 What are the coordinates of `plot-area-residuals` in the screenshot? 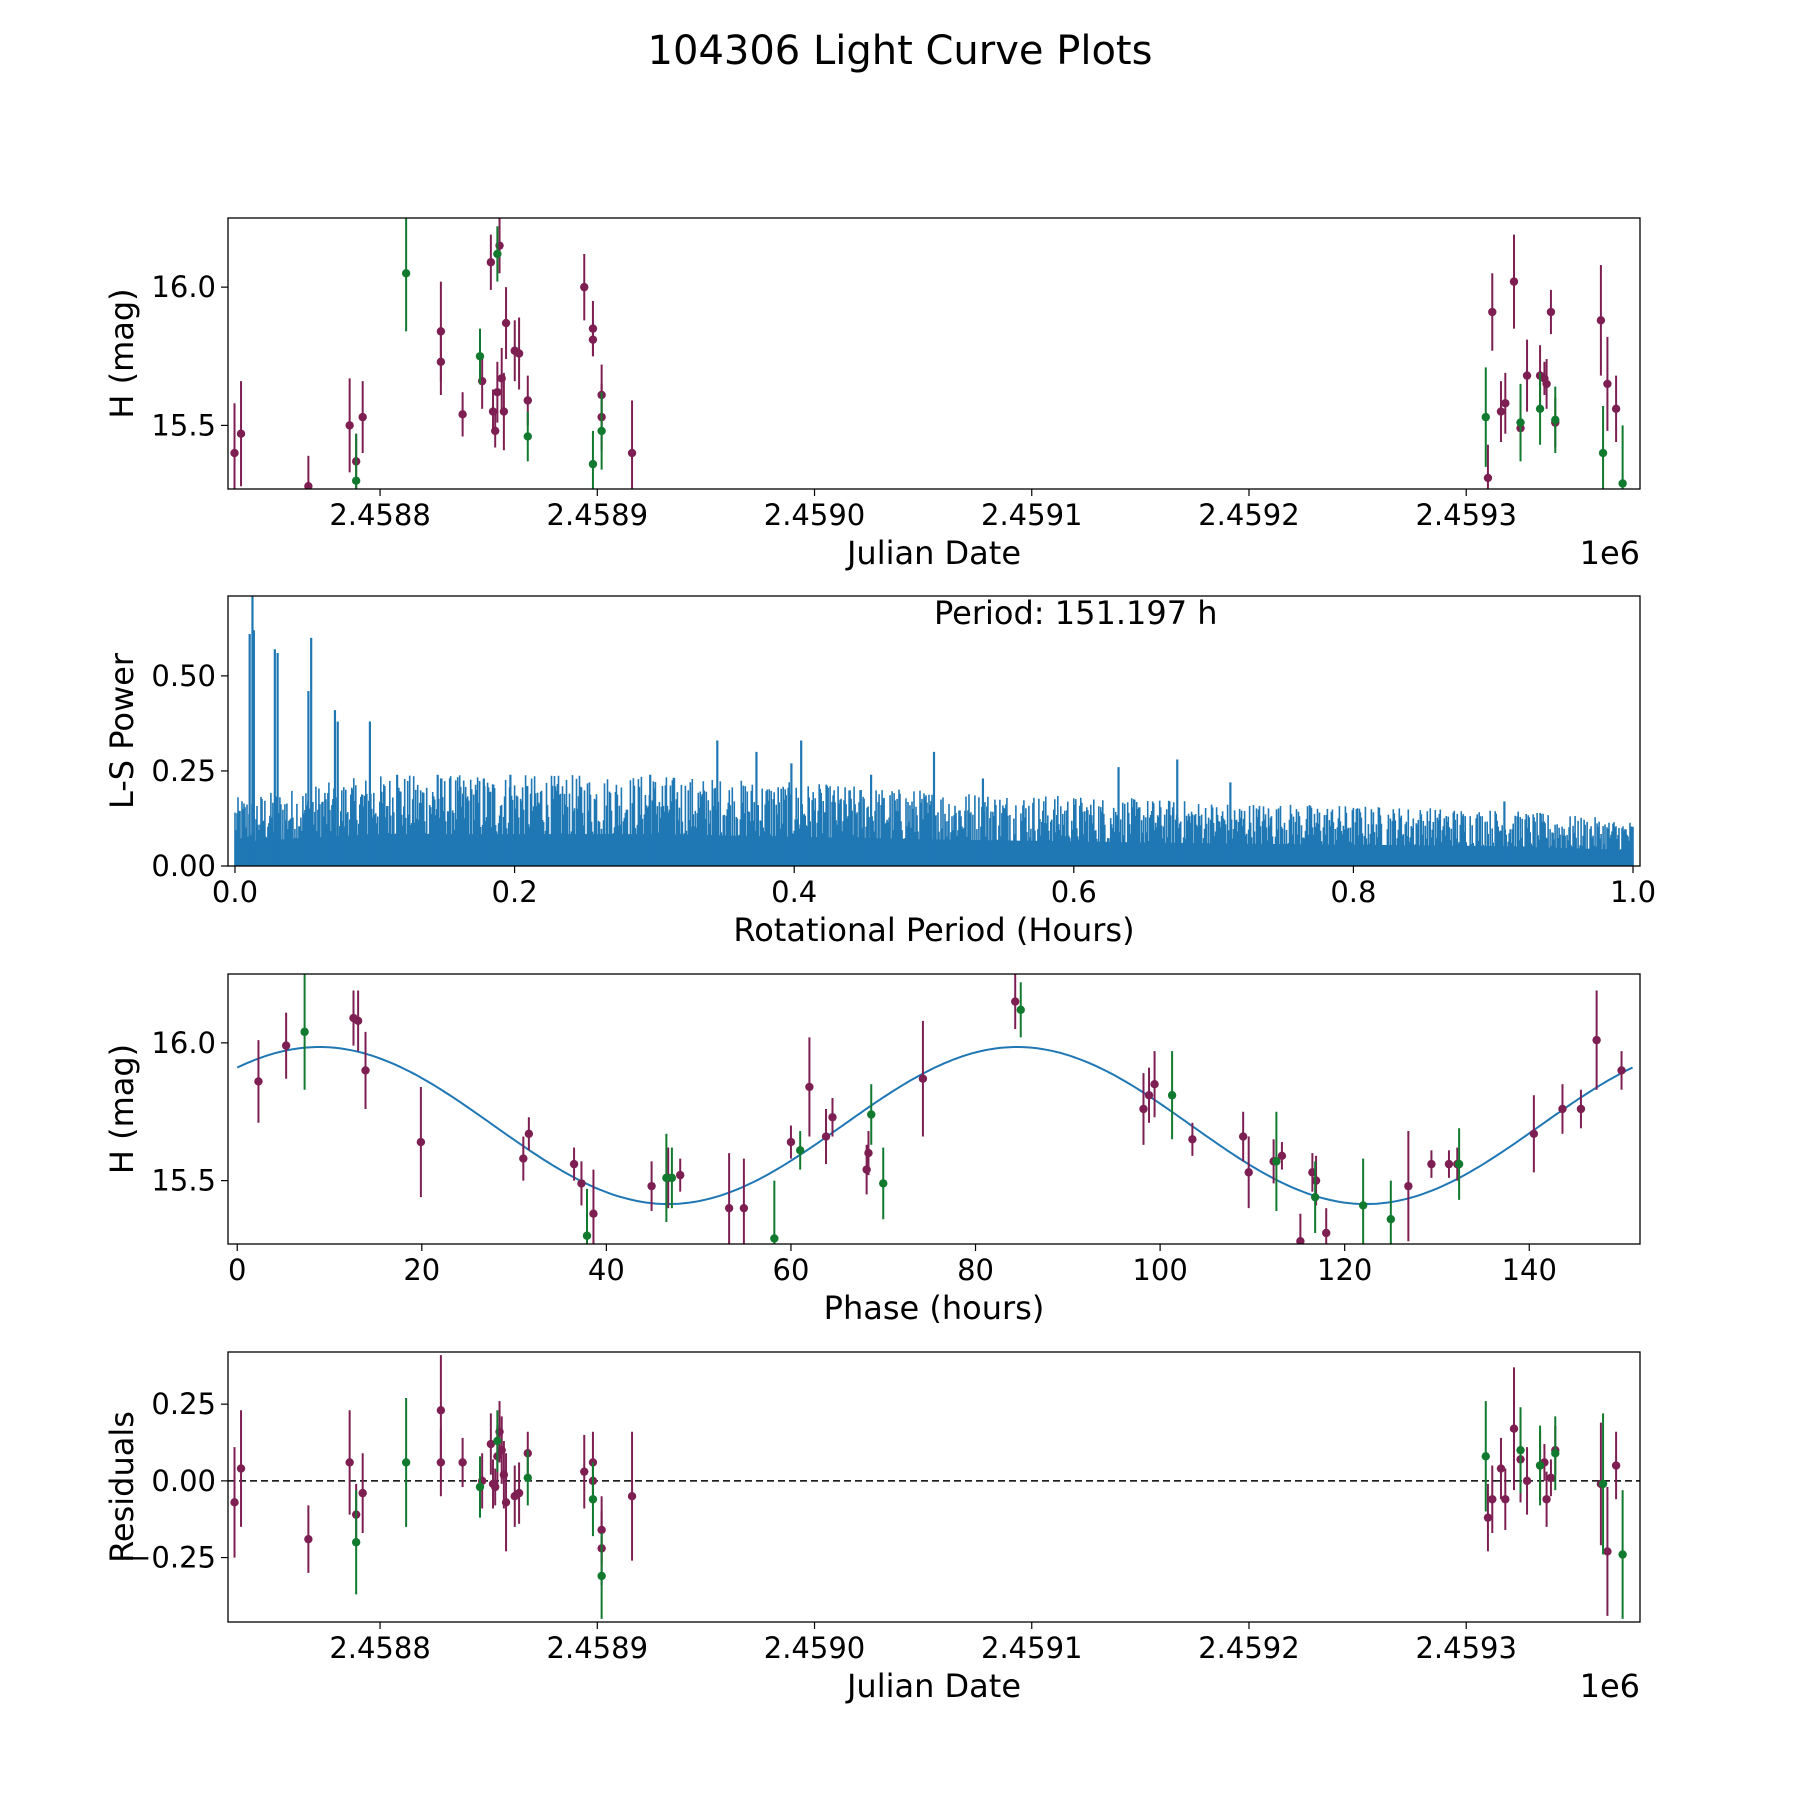 It's located at (934, 1487).